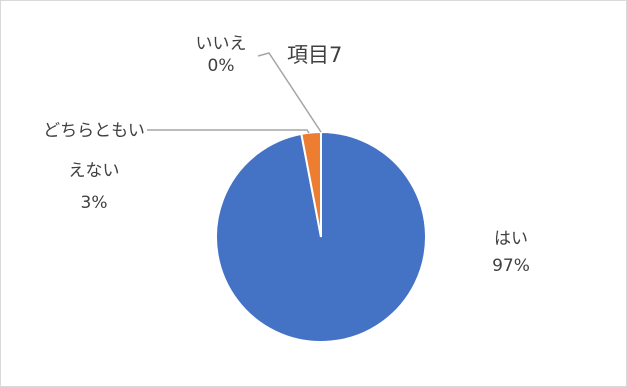 The width and height of the screenshot is (627, 387). What do you see at coordinates (511, 250) in the screenshot?
I see `data-label-yes: はい 97%` at bounding box center [511, 250].